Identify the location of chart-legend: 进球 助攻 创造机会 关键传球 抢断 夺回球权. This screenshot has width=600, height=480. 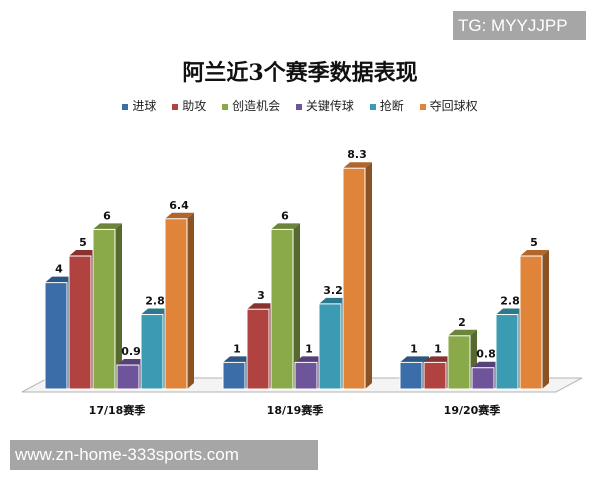
(300, 105).